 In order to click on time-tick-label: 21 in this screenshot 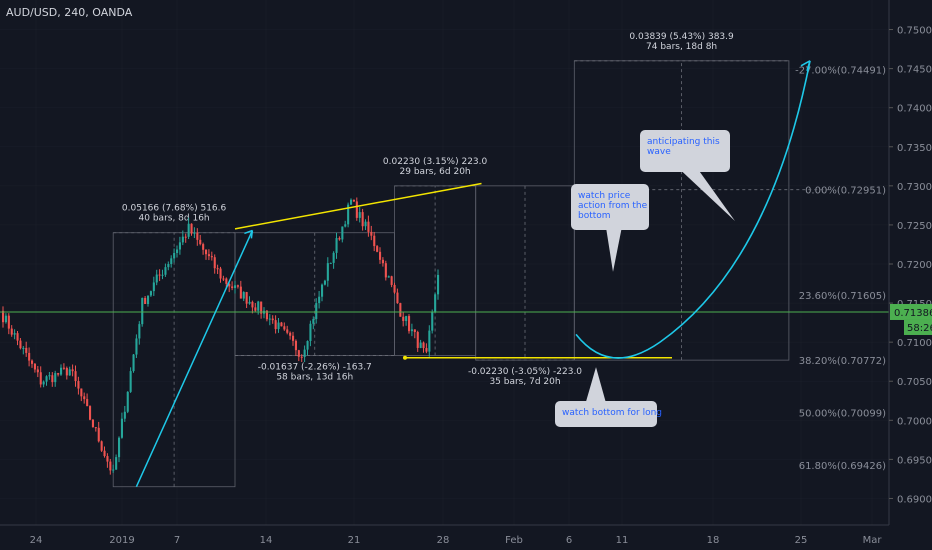, I will do `click(354, 540)`.